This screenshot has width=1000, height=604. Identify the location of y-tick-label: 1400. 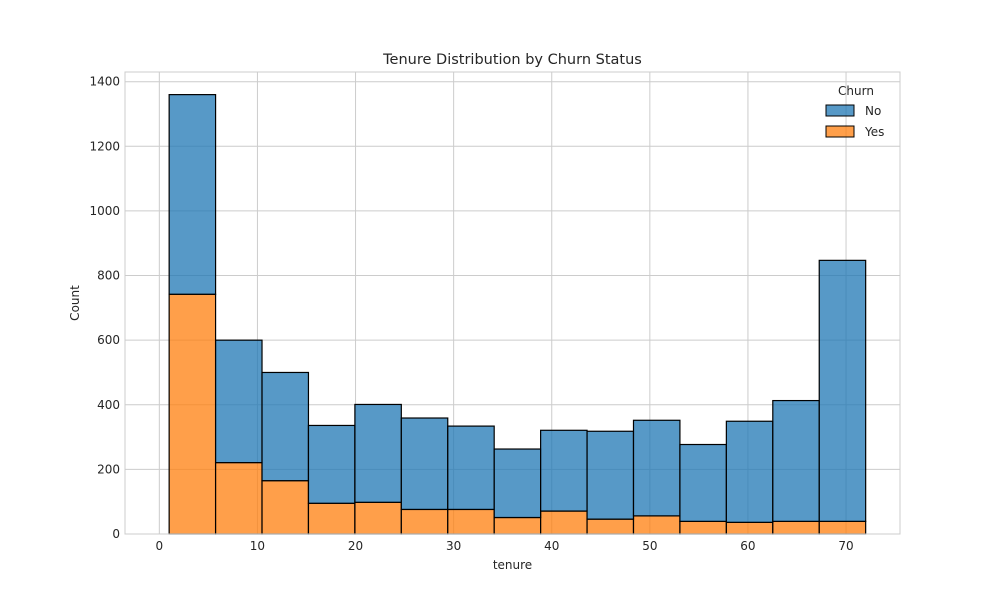
(104, 82).